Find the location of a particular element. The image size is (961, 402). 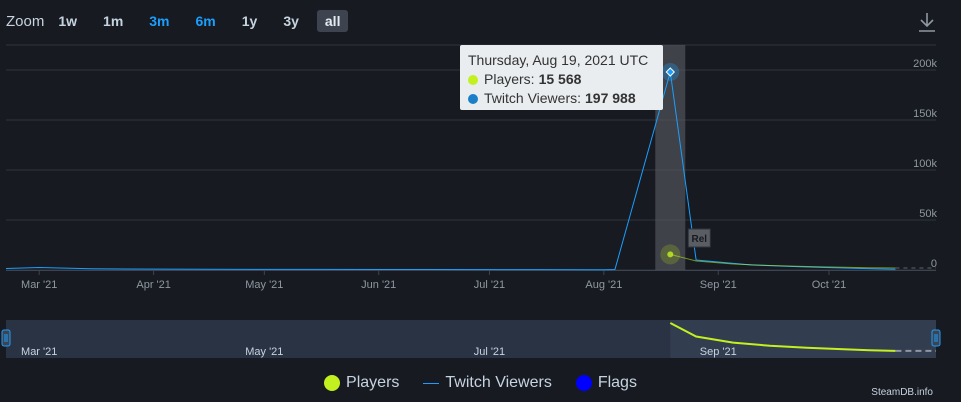

tooltip-players-row: Players: 15 568 is located at coordinates (561, 79).